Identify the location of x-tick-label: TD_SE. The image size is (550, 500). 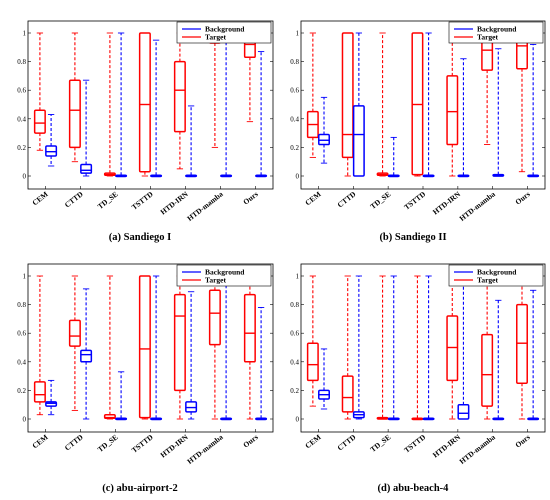
(380, 442).